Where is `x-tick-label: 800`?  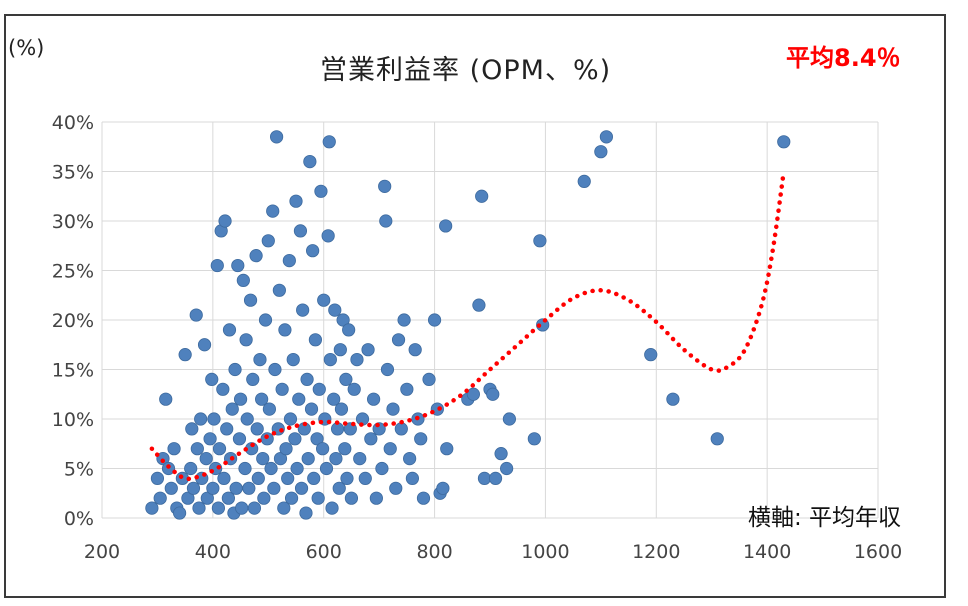
x-tick-label: 800 is located at coordinates (434, 552).